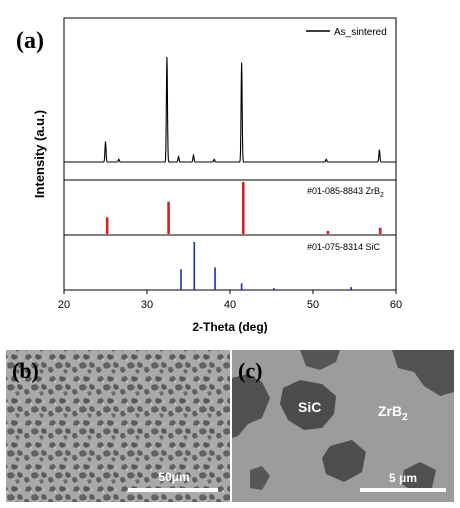 The image size is (460, 508). Describe the element at coordinates (230, 305) in the screenshot. I see `x-tick-label: 40` at that location.